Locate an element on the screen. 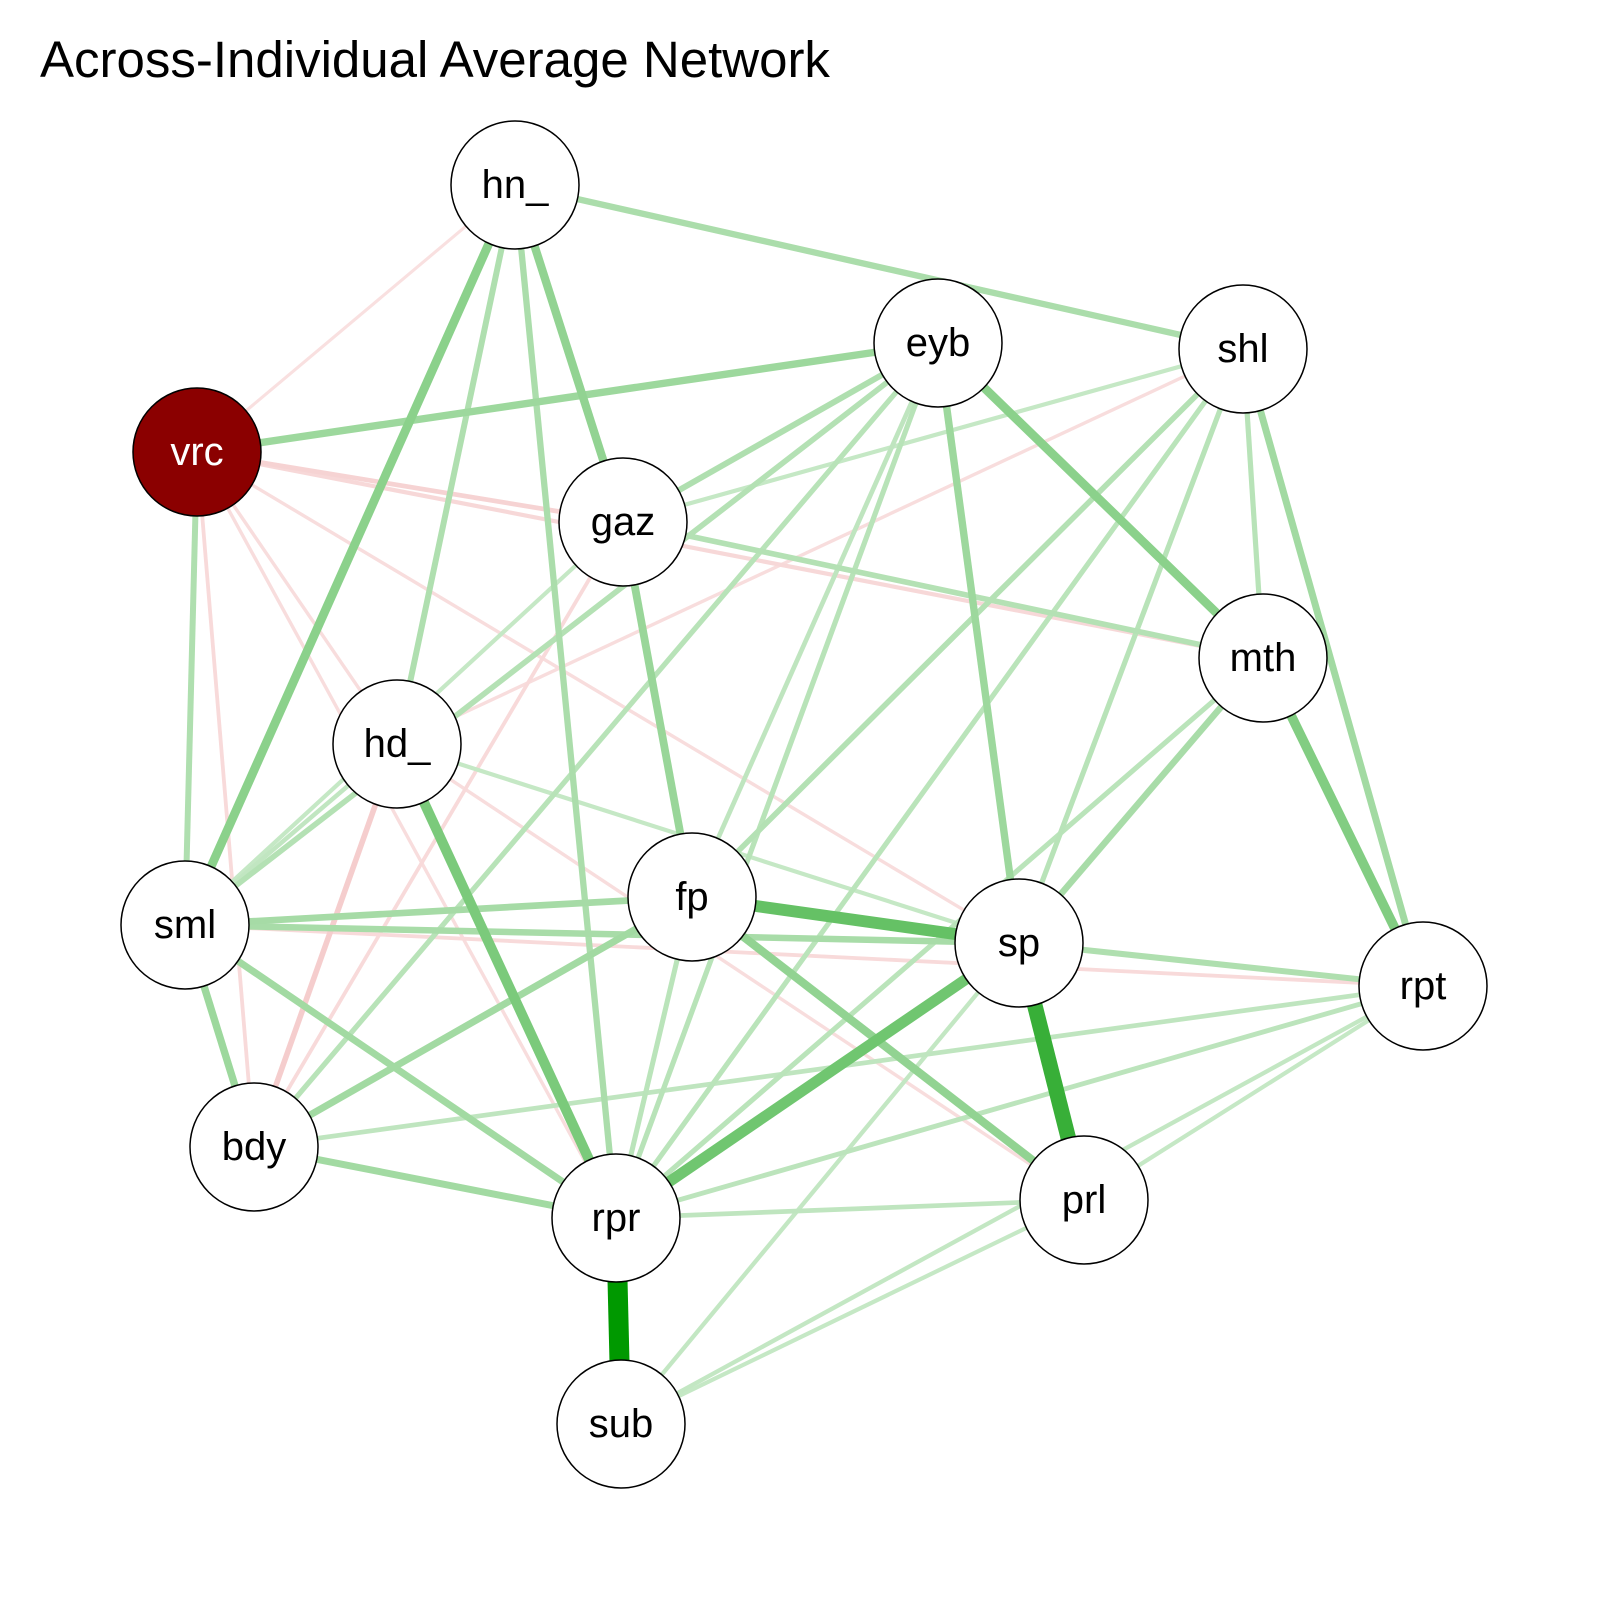  node-rpr: rpr is located at coordinates (616, 1218).